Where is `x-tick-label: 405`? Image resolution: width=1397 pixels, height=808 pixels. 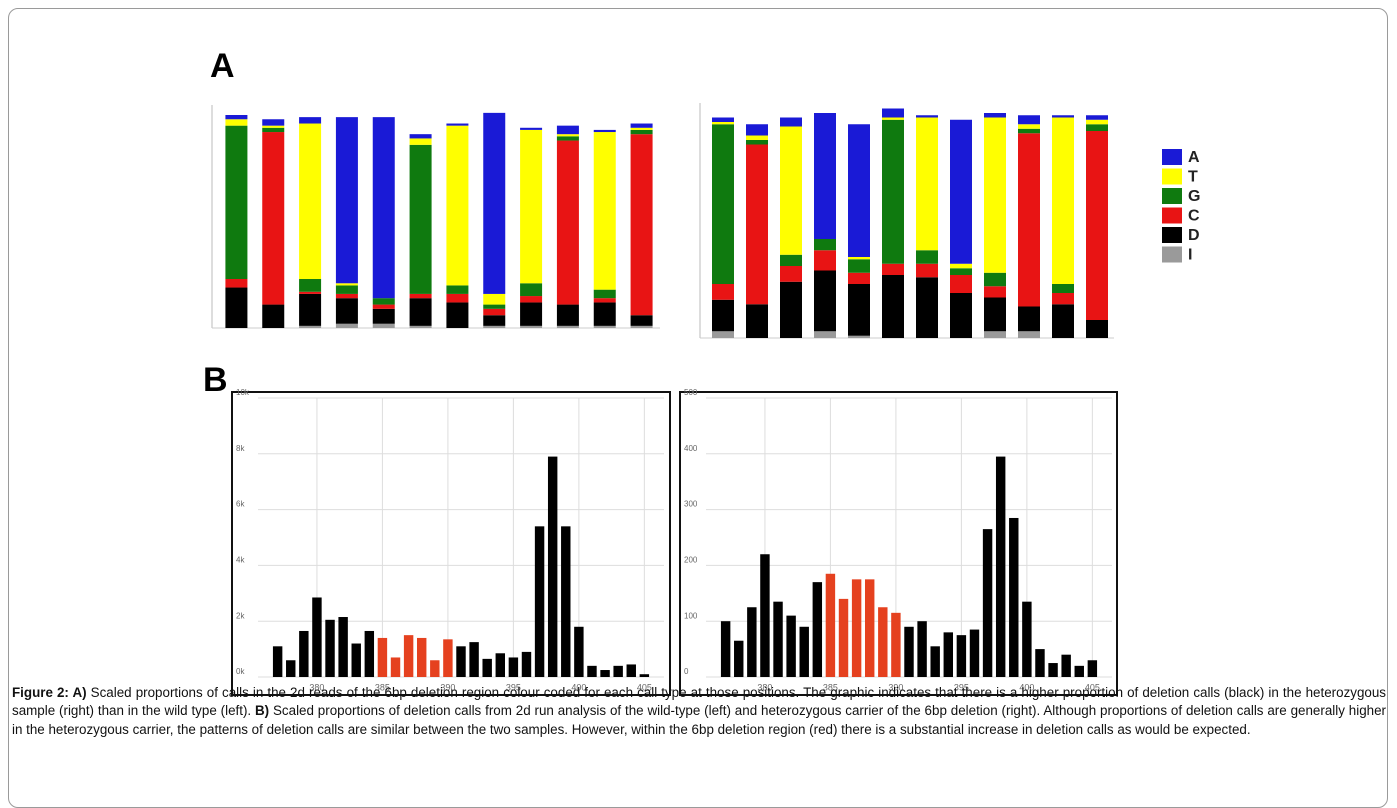
x-tick-label: 405 is located at coordinates (1092, 687).